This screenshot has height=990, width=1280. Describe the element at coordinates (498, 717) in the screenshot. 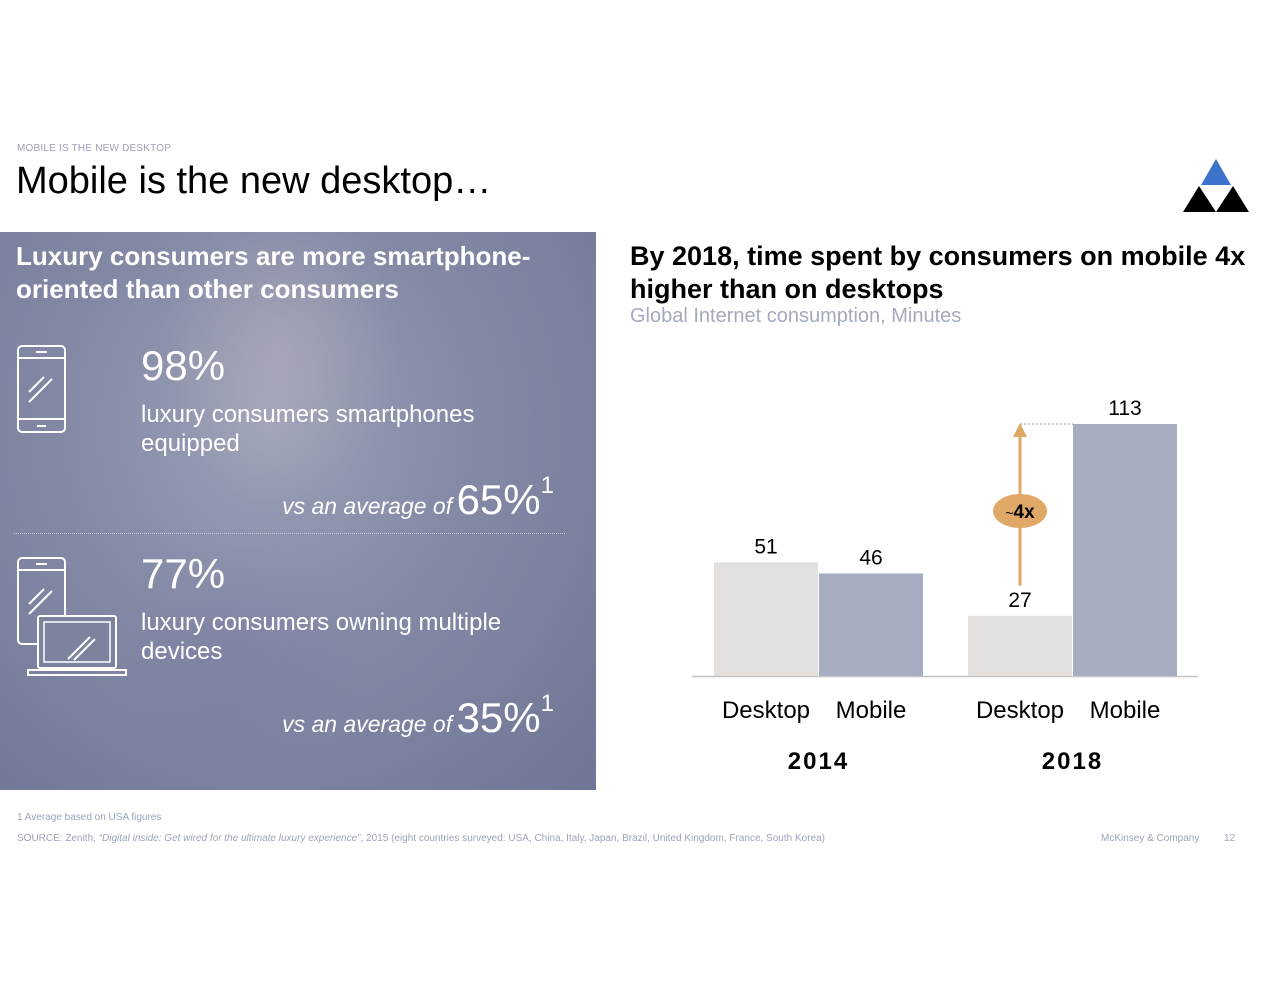

I see `compare-value: 35%` at that location.